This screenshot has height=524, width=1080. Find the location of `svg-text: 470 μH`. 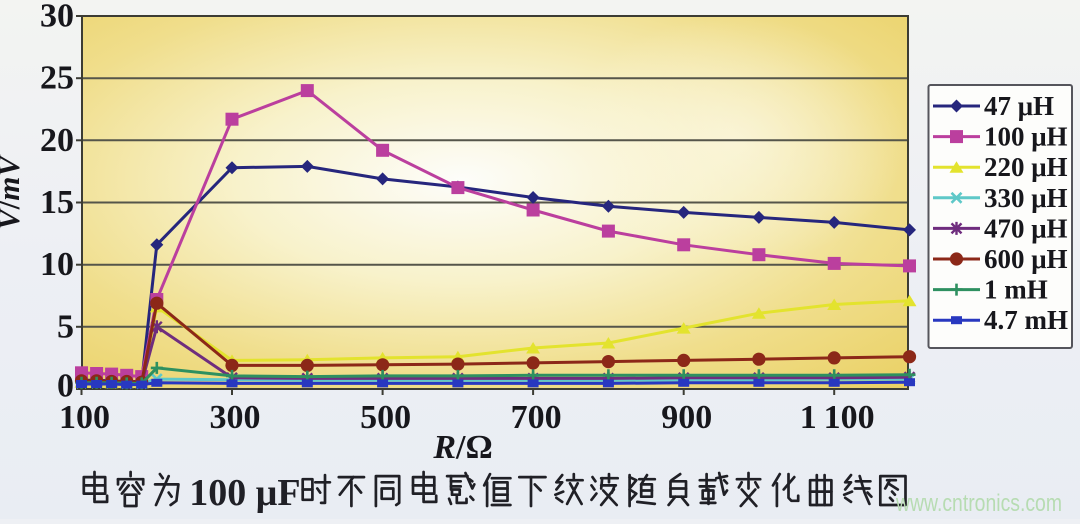

svg-text: 470 μH is located at coordinates (1026, 228).